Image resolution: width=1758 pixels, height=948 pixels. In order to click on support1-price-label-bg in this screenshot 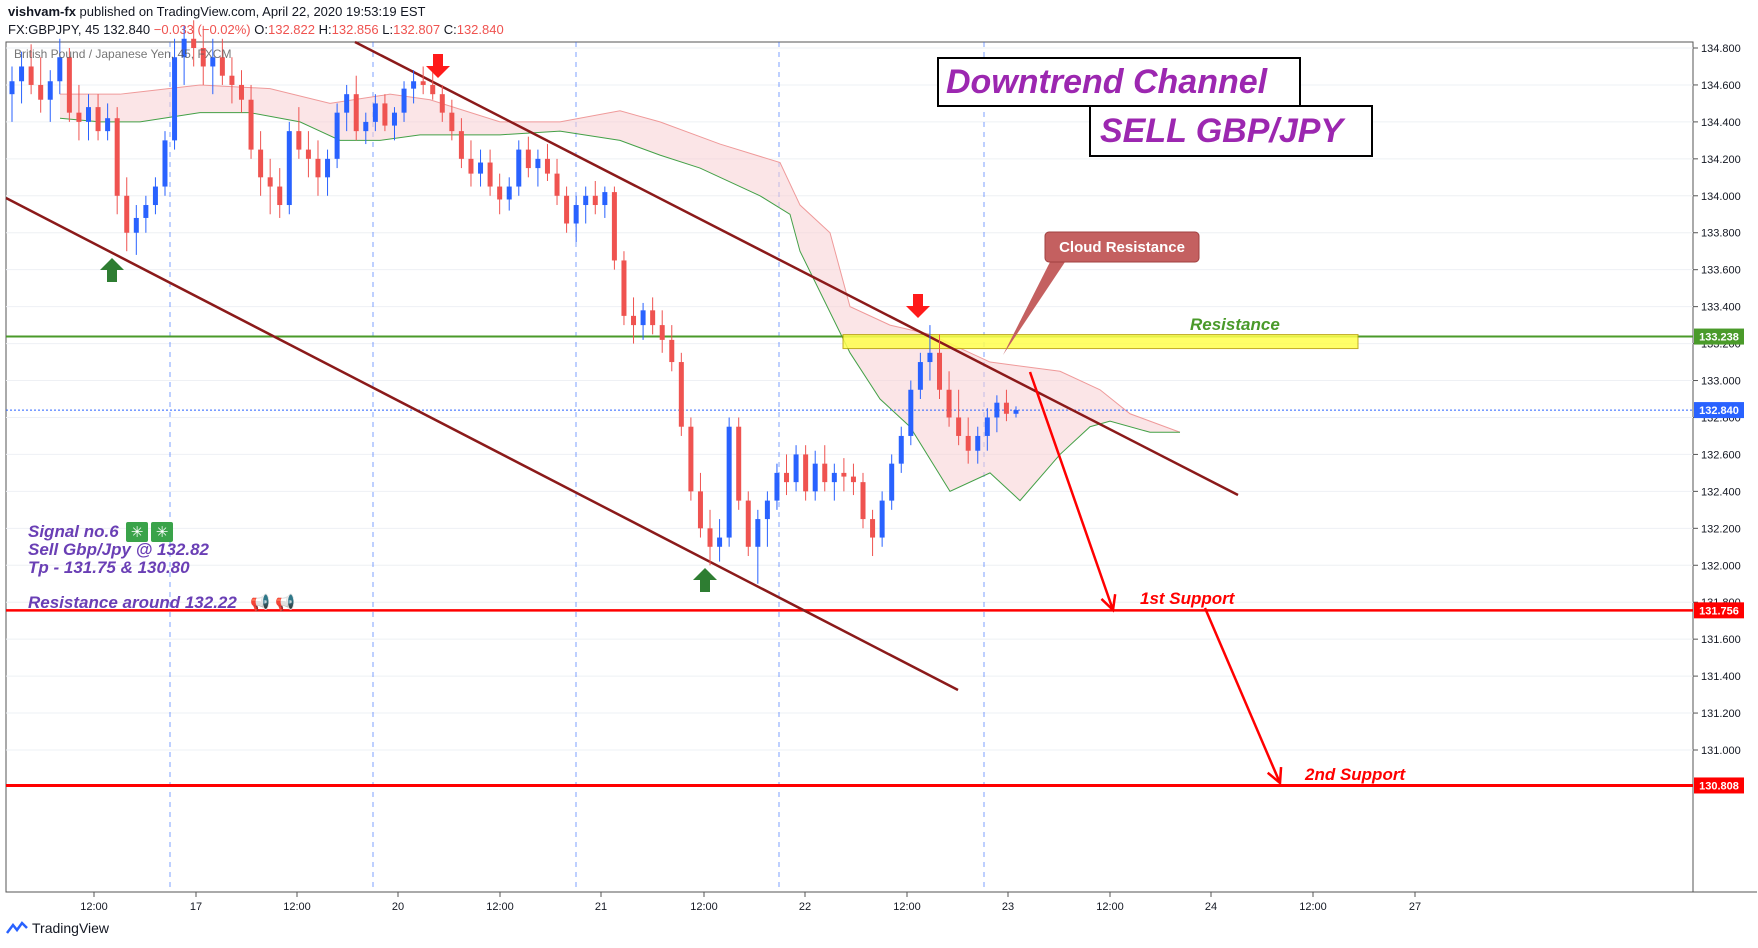, I will do `click(1719, 610)`.